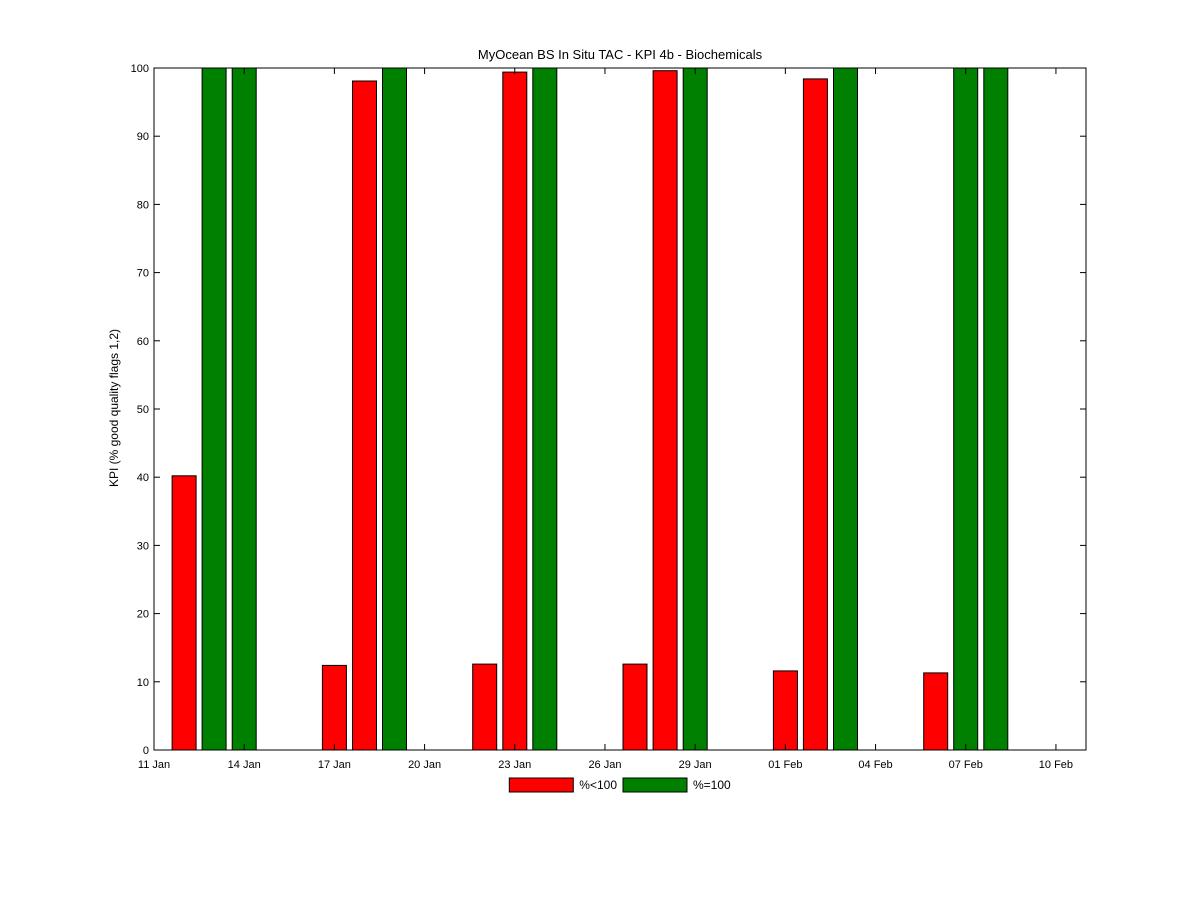 Image resolution: width=1200 pixels, height=900 pixels. I want to click on x-tick-label-0: 11 Jan, so click(154, 765).